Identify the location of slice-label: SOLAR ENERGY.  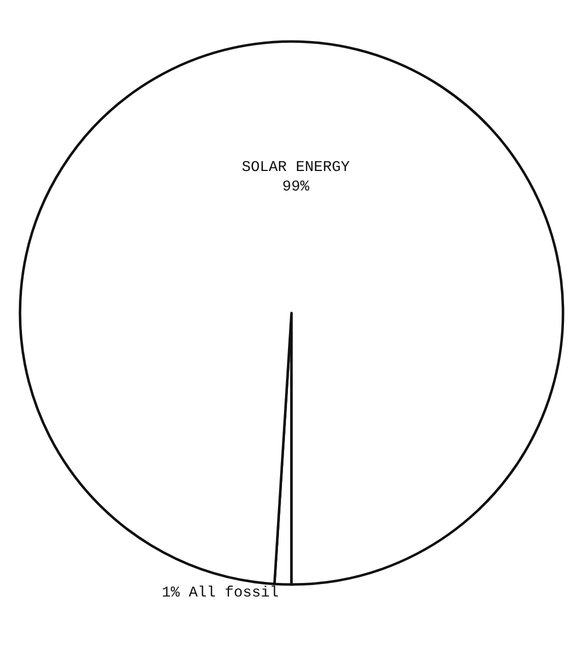
(296, 167).